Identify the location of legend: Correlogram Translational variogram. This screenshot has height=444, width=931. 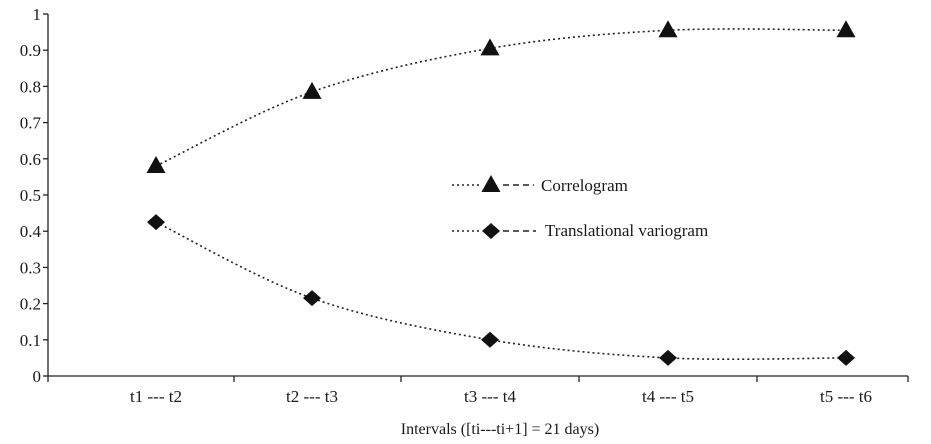
(580, 207).